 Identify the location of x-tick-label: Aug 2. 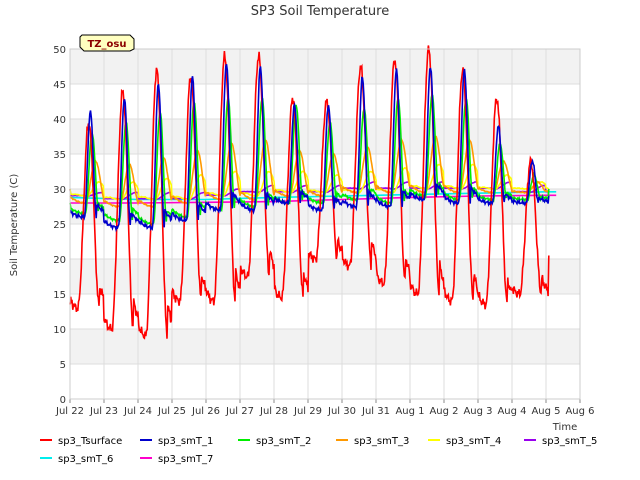
(443, 411).